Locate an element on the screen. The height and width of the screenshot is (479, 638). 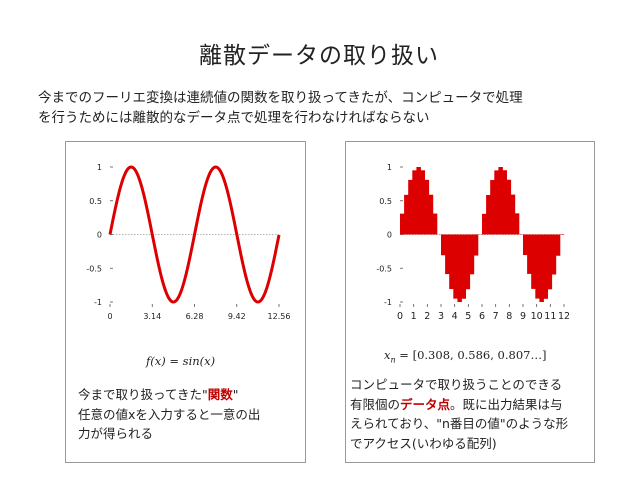
x-tick-label: 3.14 is located at coordinates (152, 316).